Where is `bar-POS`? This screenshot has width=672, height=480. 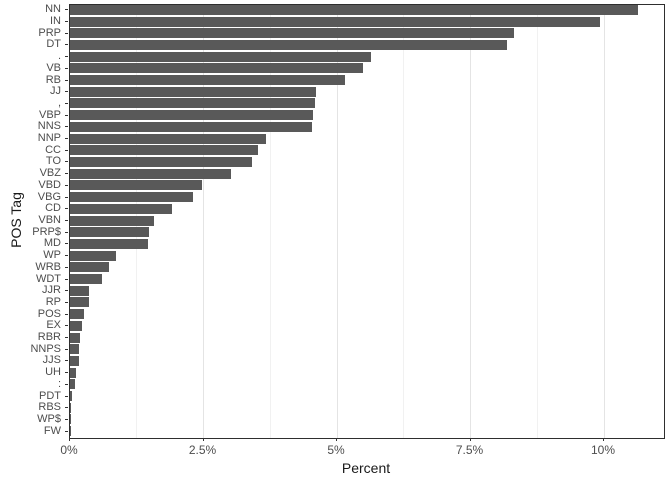 bar-POS is located at coordinates (77, 314).